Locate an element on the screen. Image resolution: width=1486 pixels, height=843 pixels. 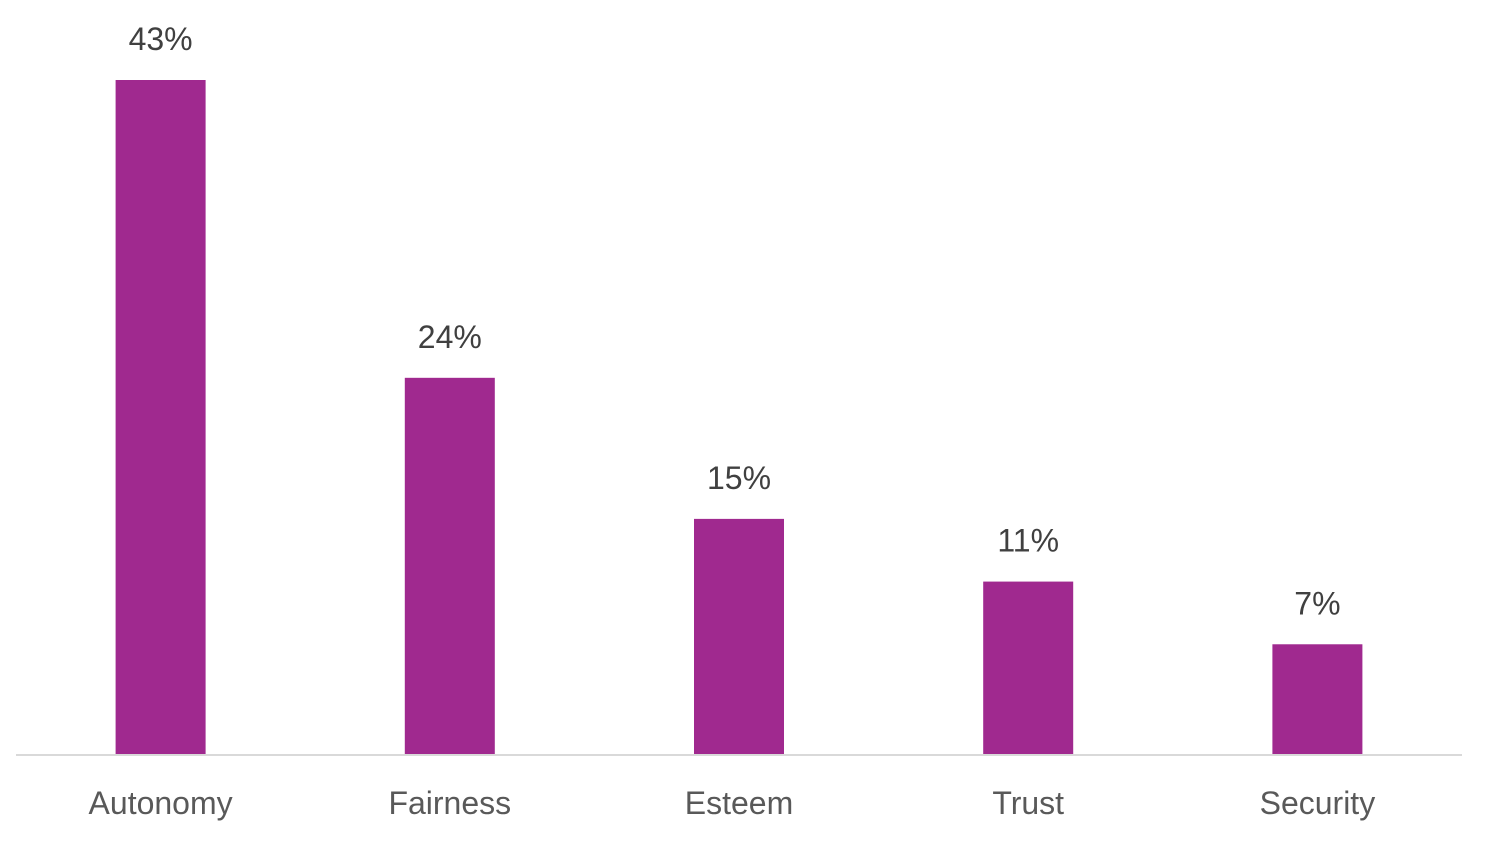
bar-esteem is located at coordinates (739, 636).